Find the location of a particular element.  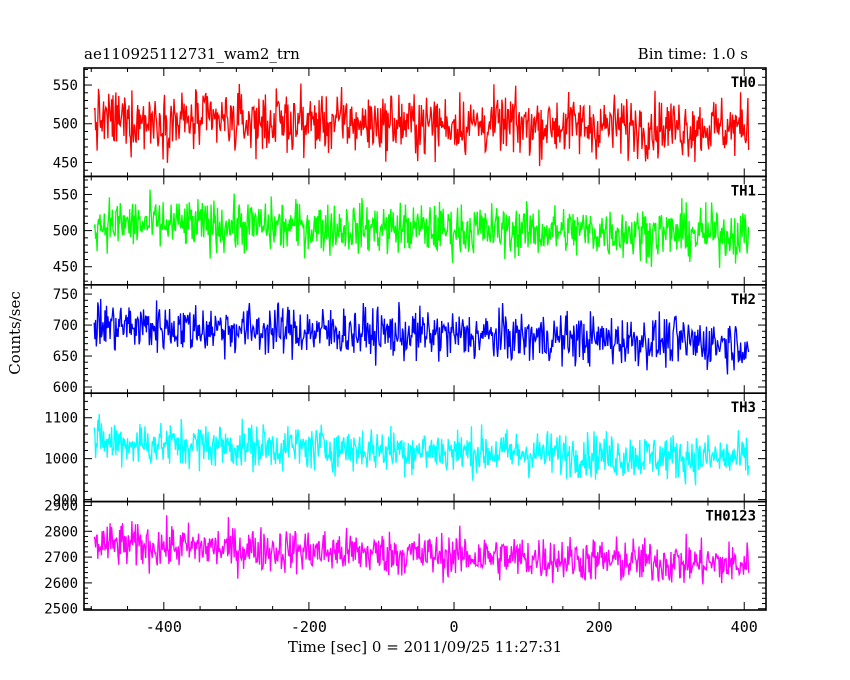

y-tick-label: 2700 is located at coordinates (61, 558).